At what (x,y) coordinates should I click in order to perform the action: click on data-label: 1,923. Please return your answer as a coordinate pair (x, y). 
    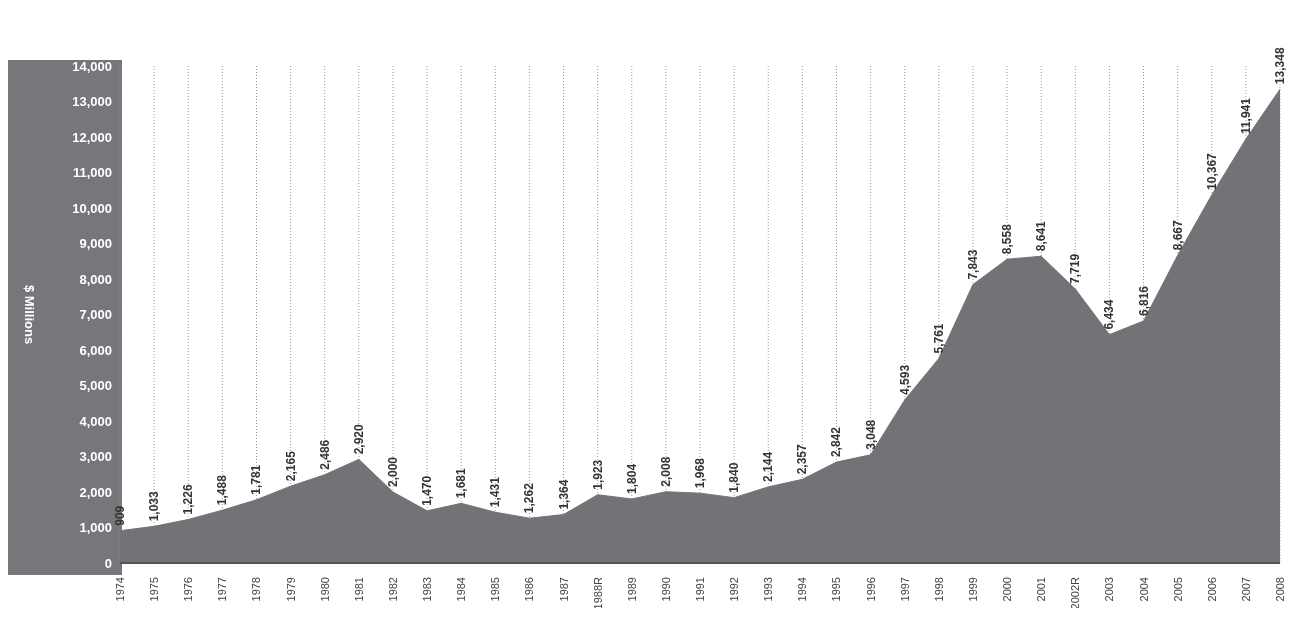
    Looking at the image, I should click on (597, 474).